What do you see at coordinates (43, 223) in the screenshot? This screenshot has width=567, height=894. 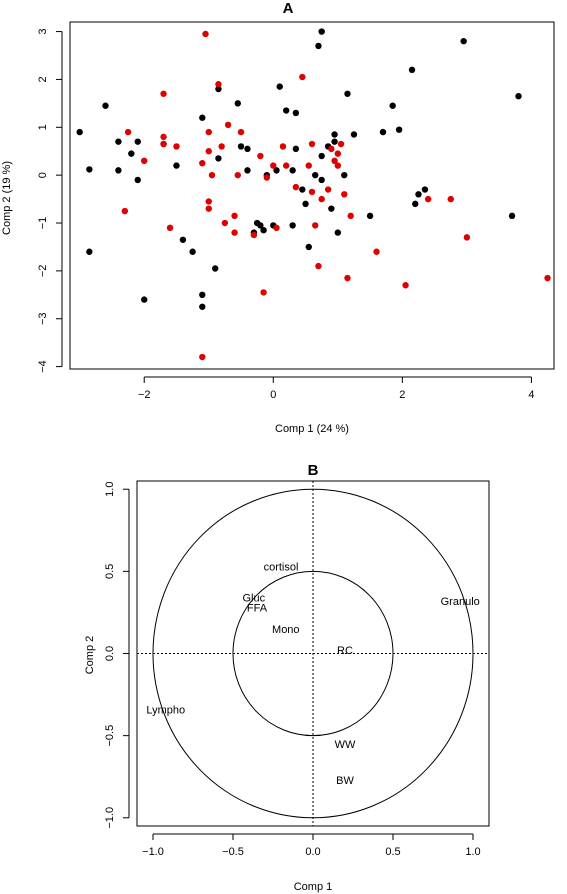 I see `y-tick-label: −1` at bounding box center [43, 223].